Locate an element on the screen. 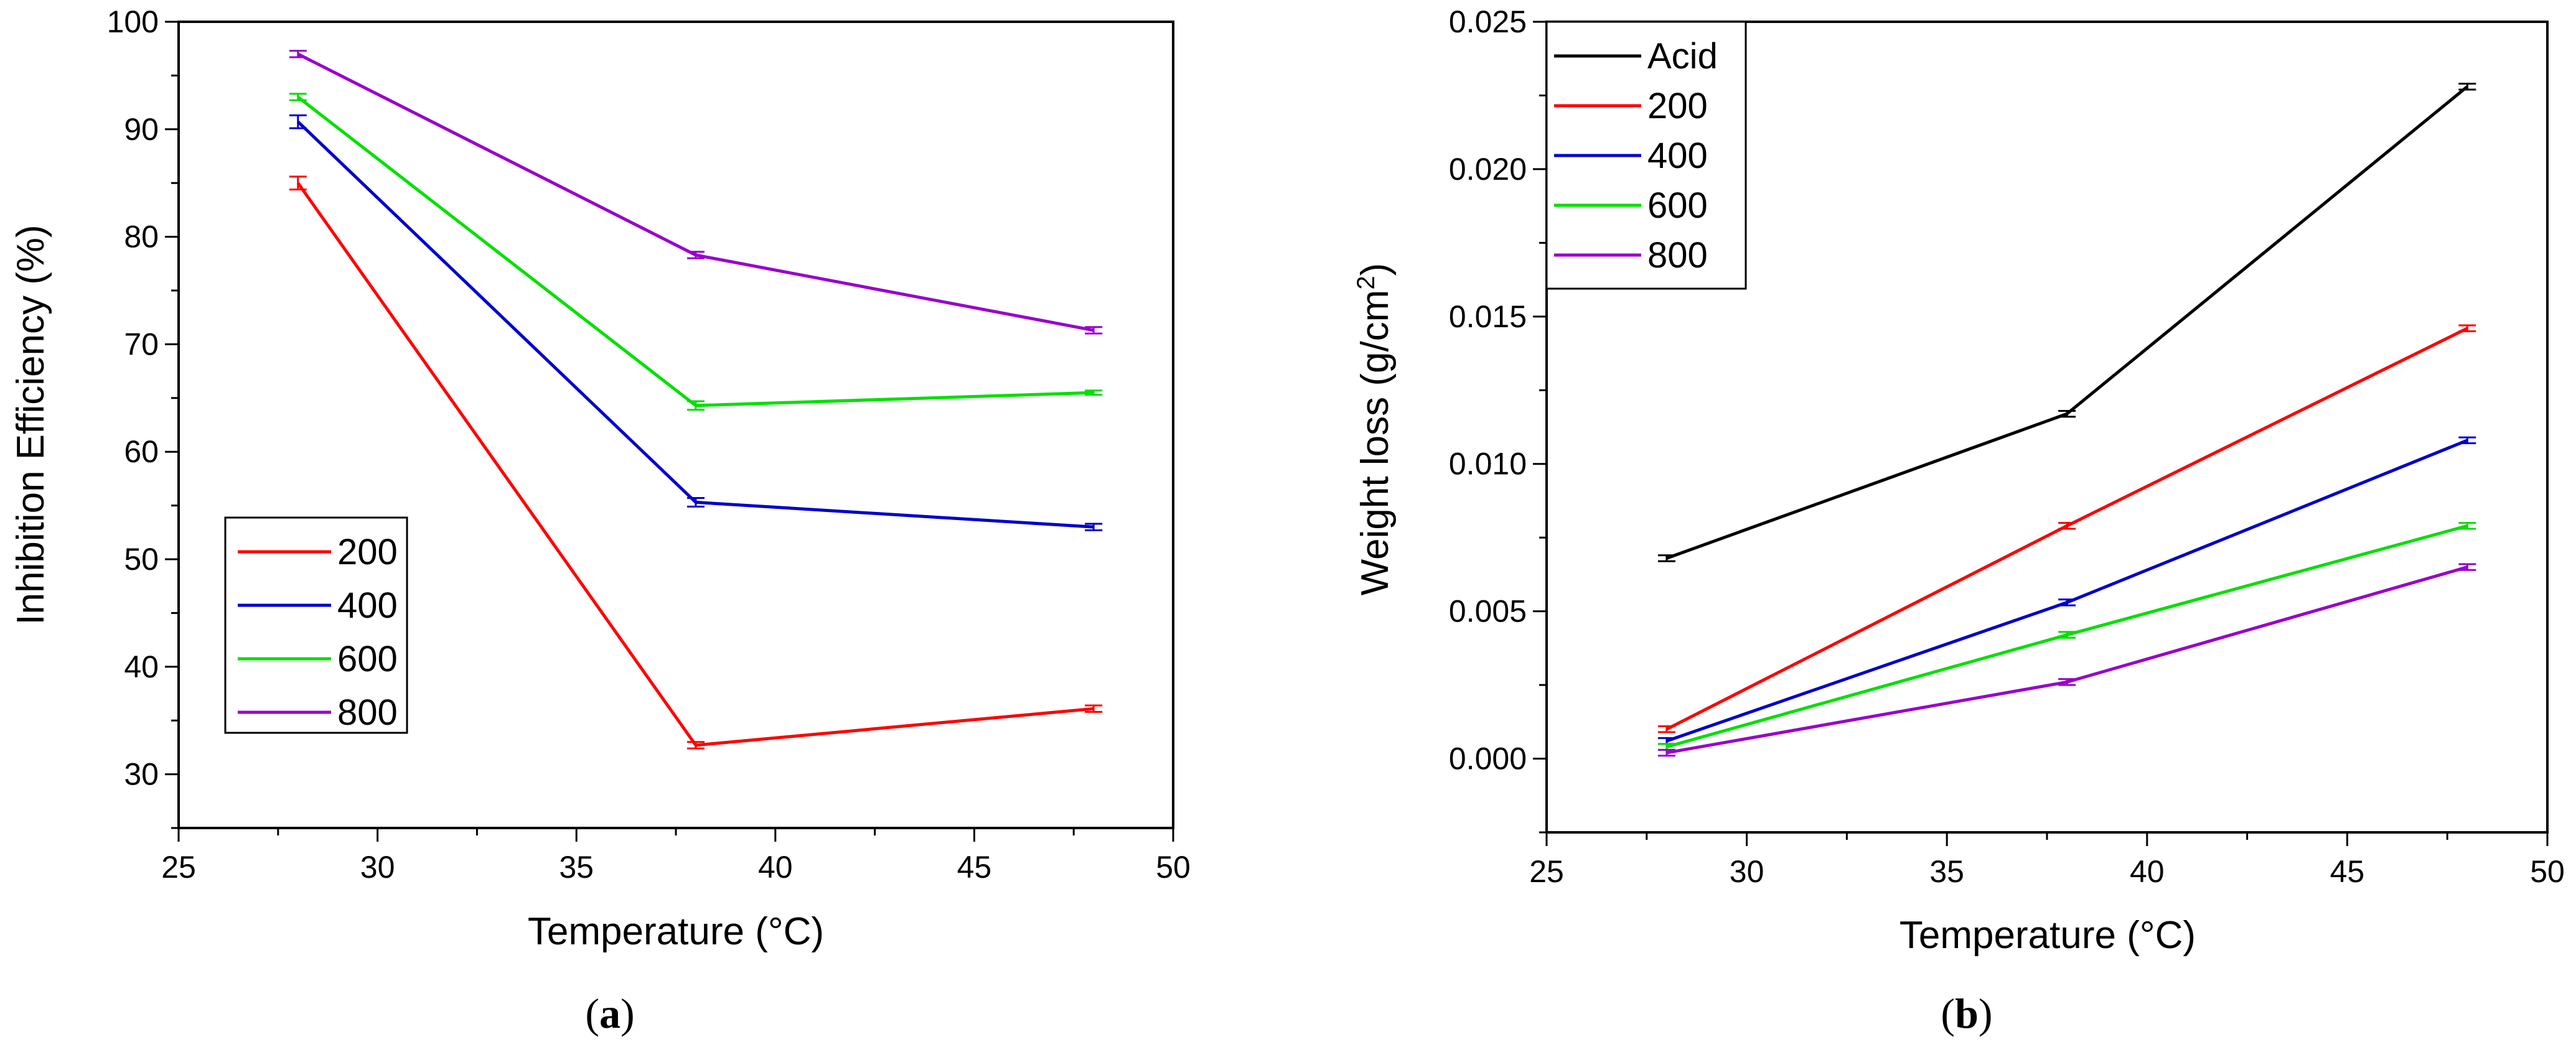  panel-b-y-tick-labels: 0.000 0.005 0.010 0.015 0.020 0.025 is located at coordinates (1488, 390).